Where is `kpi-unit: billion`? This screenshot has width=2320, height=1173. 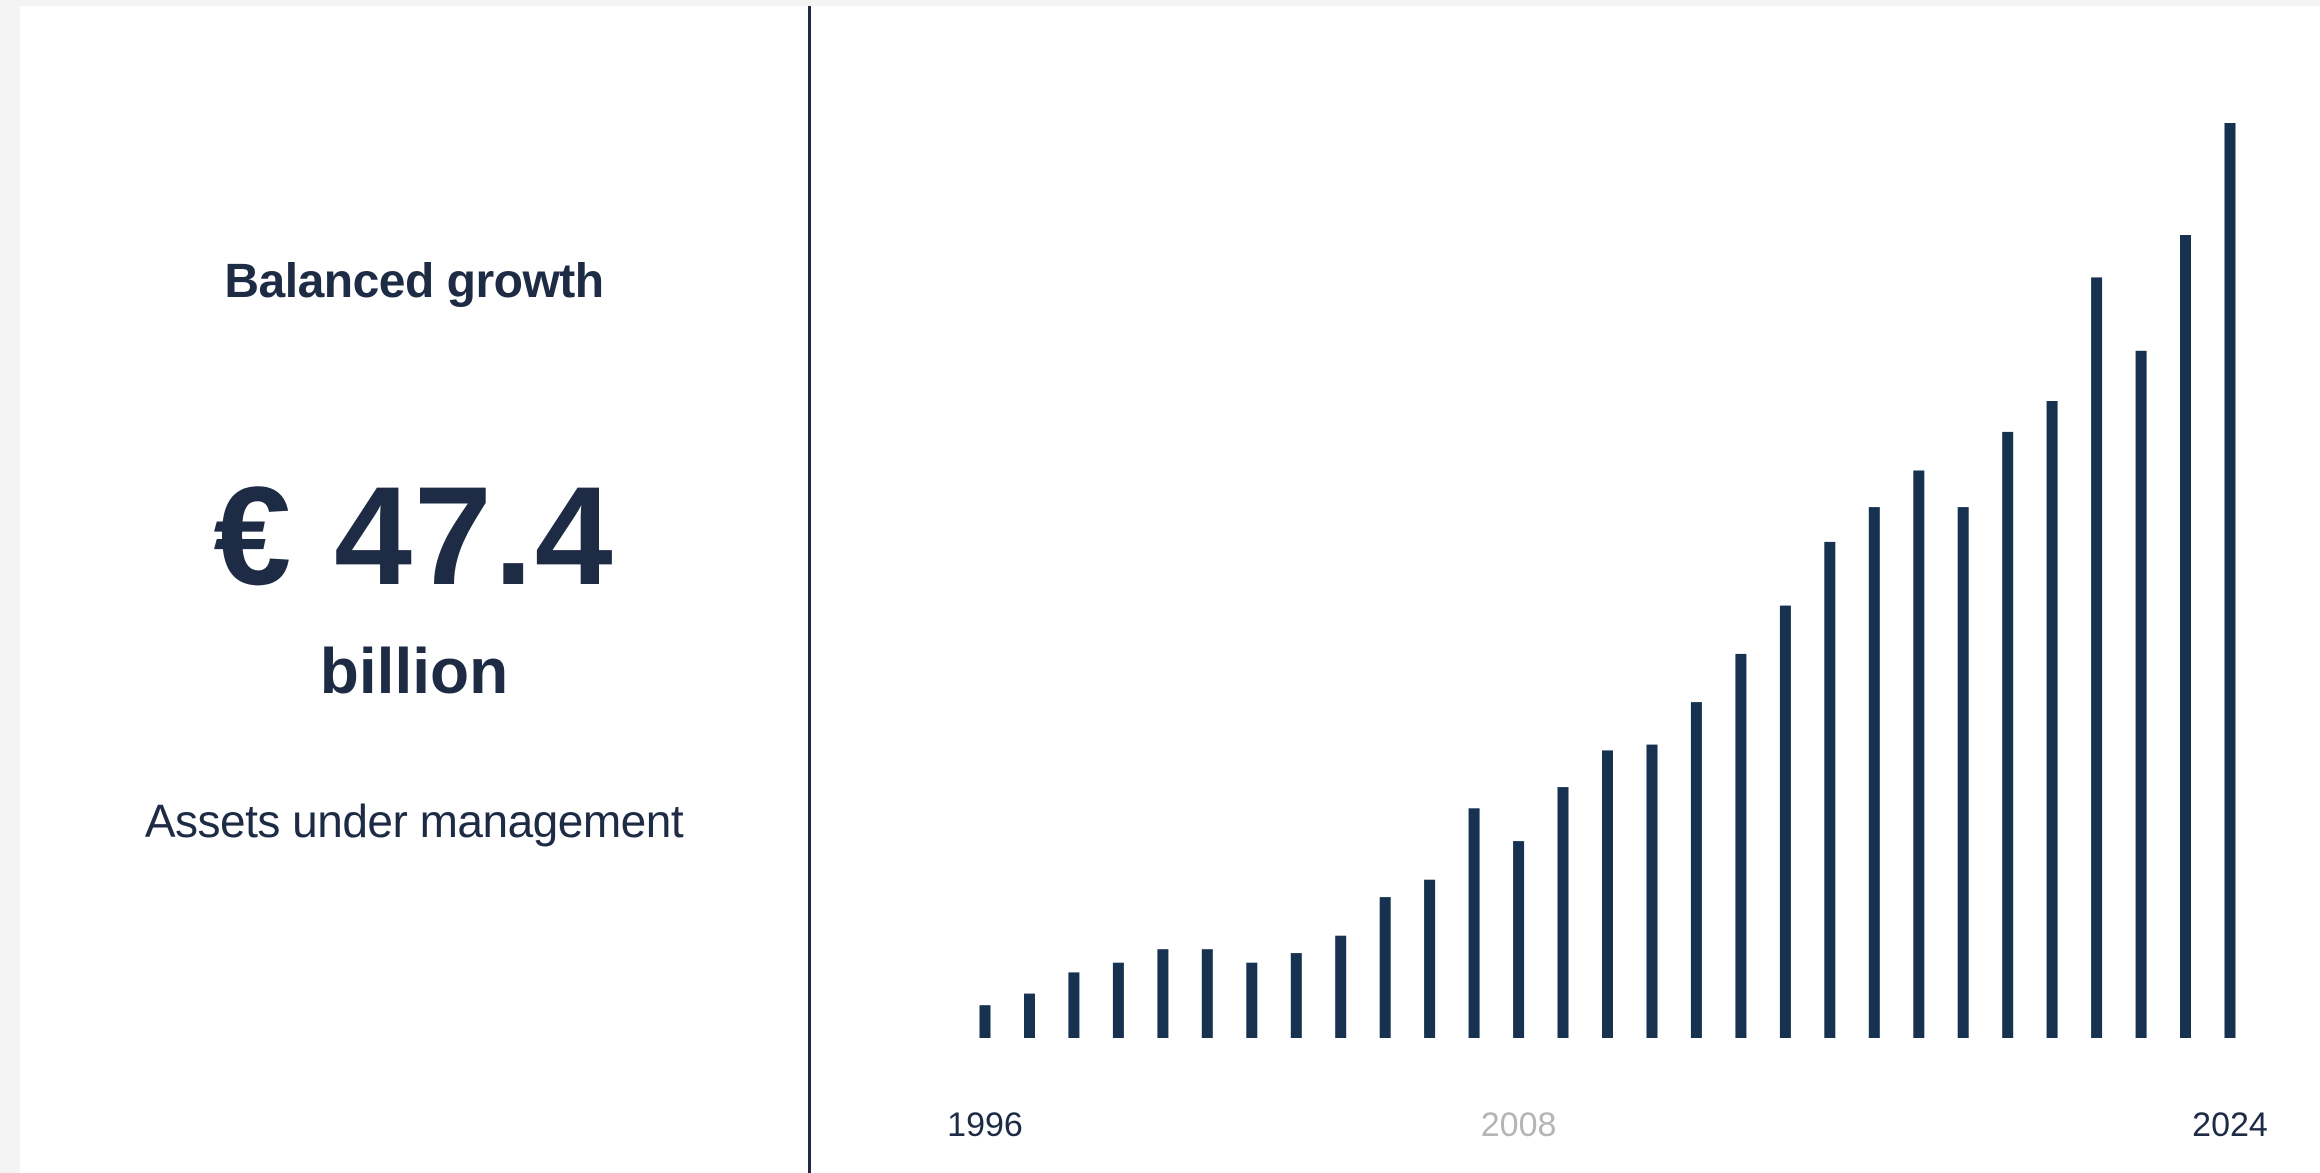
kpi-unit: billion is located at coordinates (414, 671).